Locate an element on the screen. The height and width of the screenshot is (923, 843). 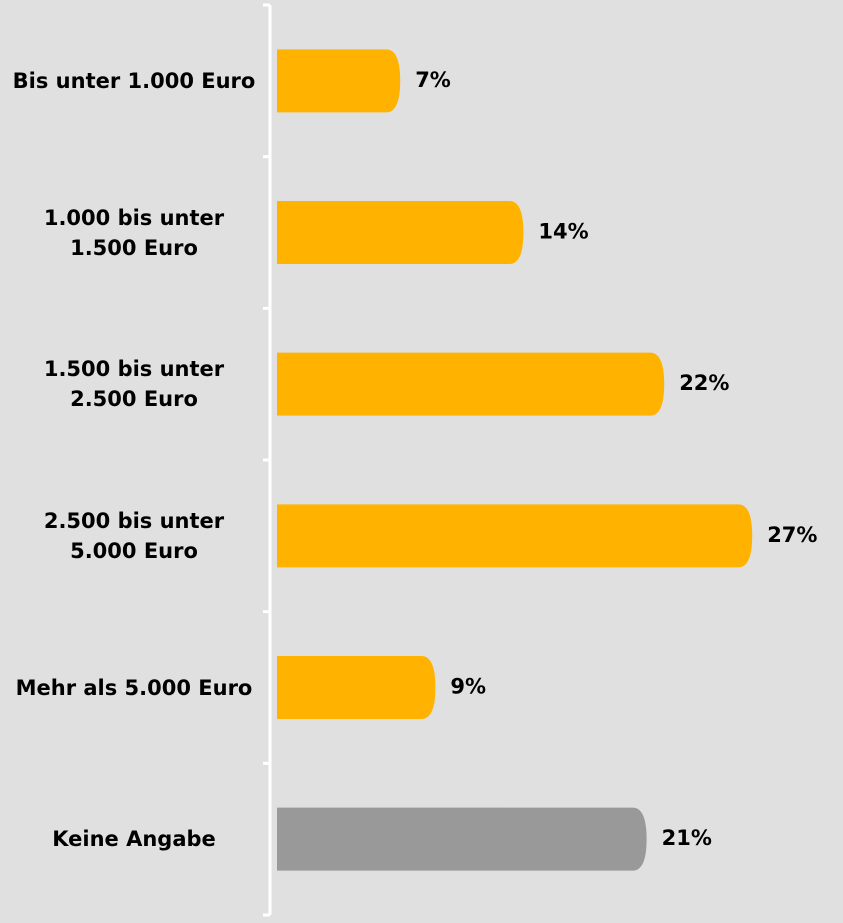
category-label: 2.500 bis unter 5.000 Euro is located at coordinates (134, 535).